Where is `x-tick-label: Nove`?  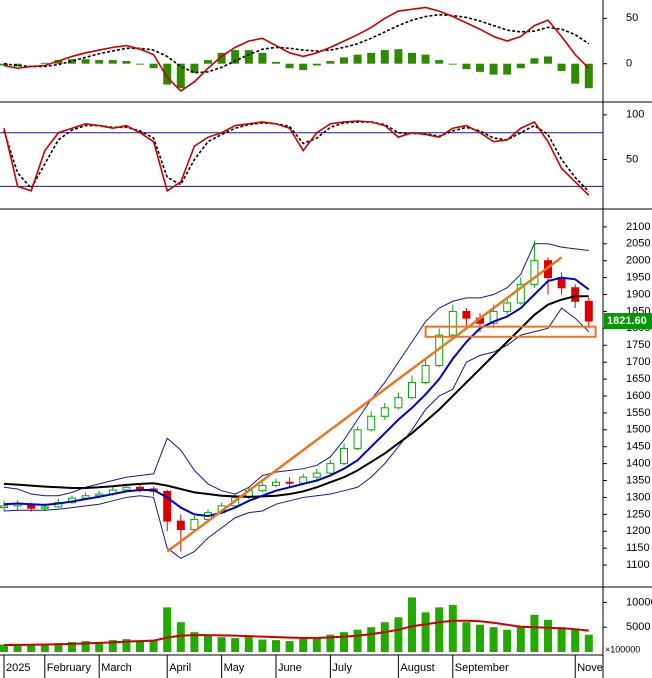 x-tick-label: Nove is located at coordinates (590, 668).